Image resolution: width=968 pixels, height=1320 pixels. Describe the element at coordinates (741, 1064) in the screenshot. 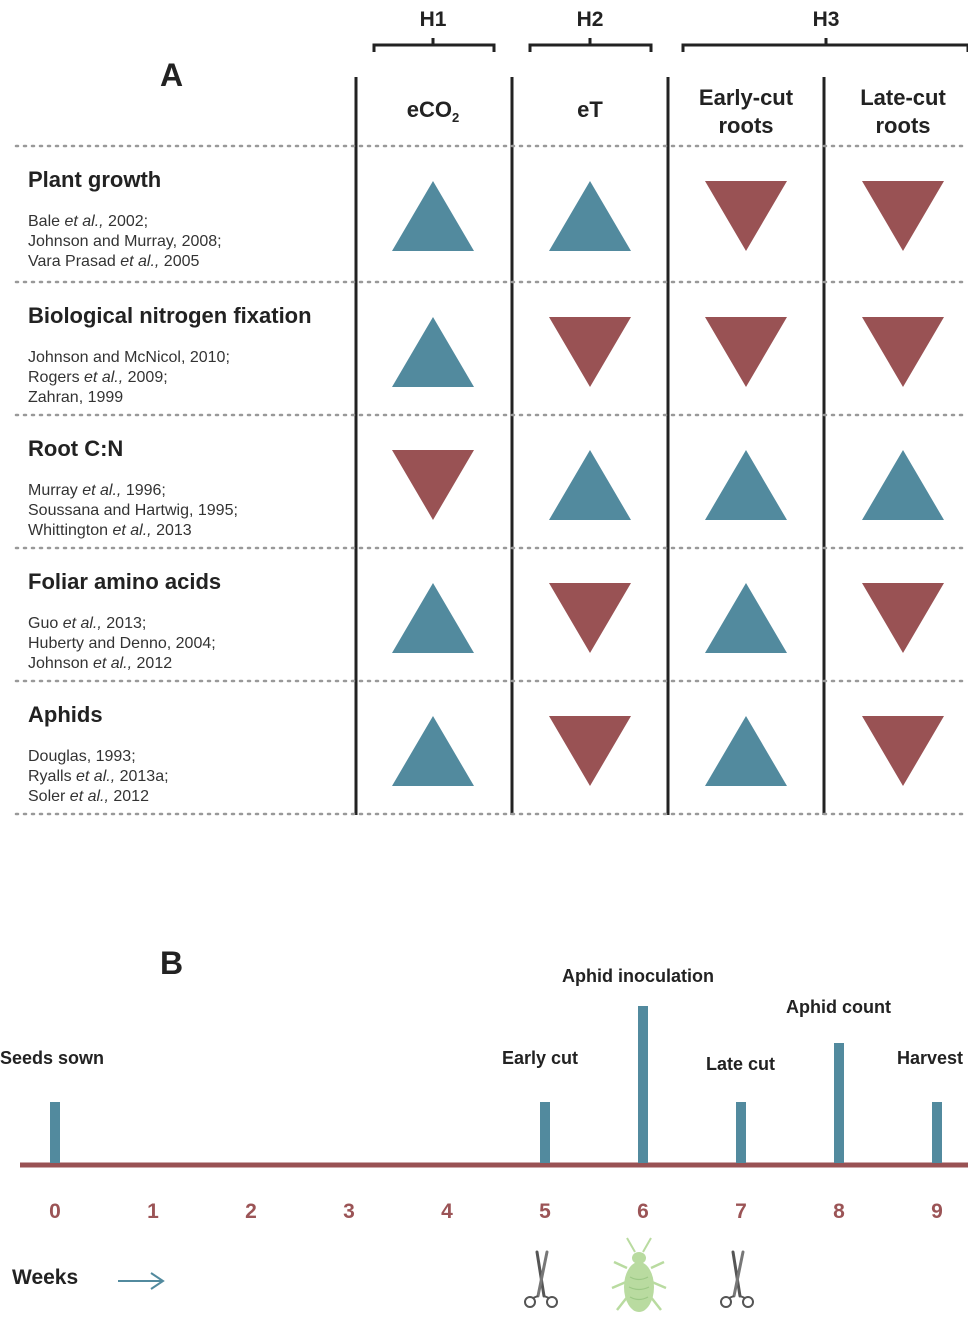

I see `event-label: Late cut` at that location.